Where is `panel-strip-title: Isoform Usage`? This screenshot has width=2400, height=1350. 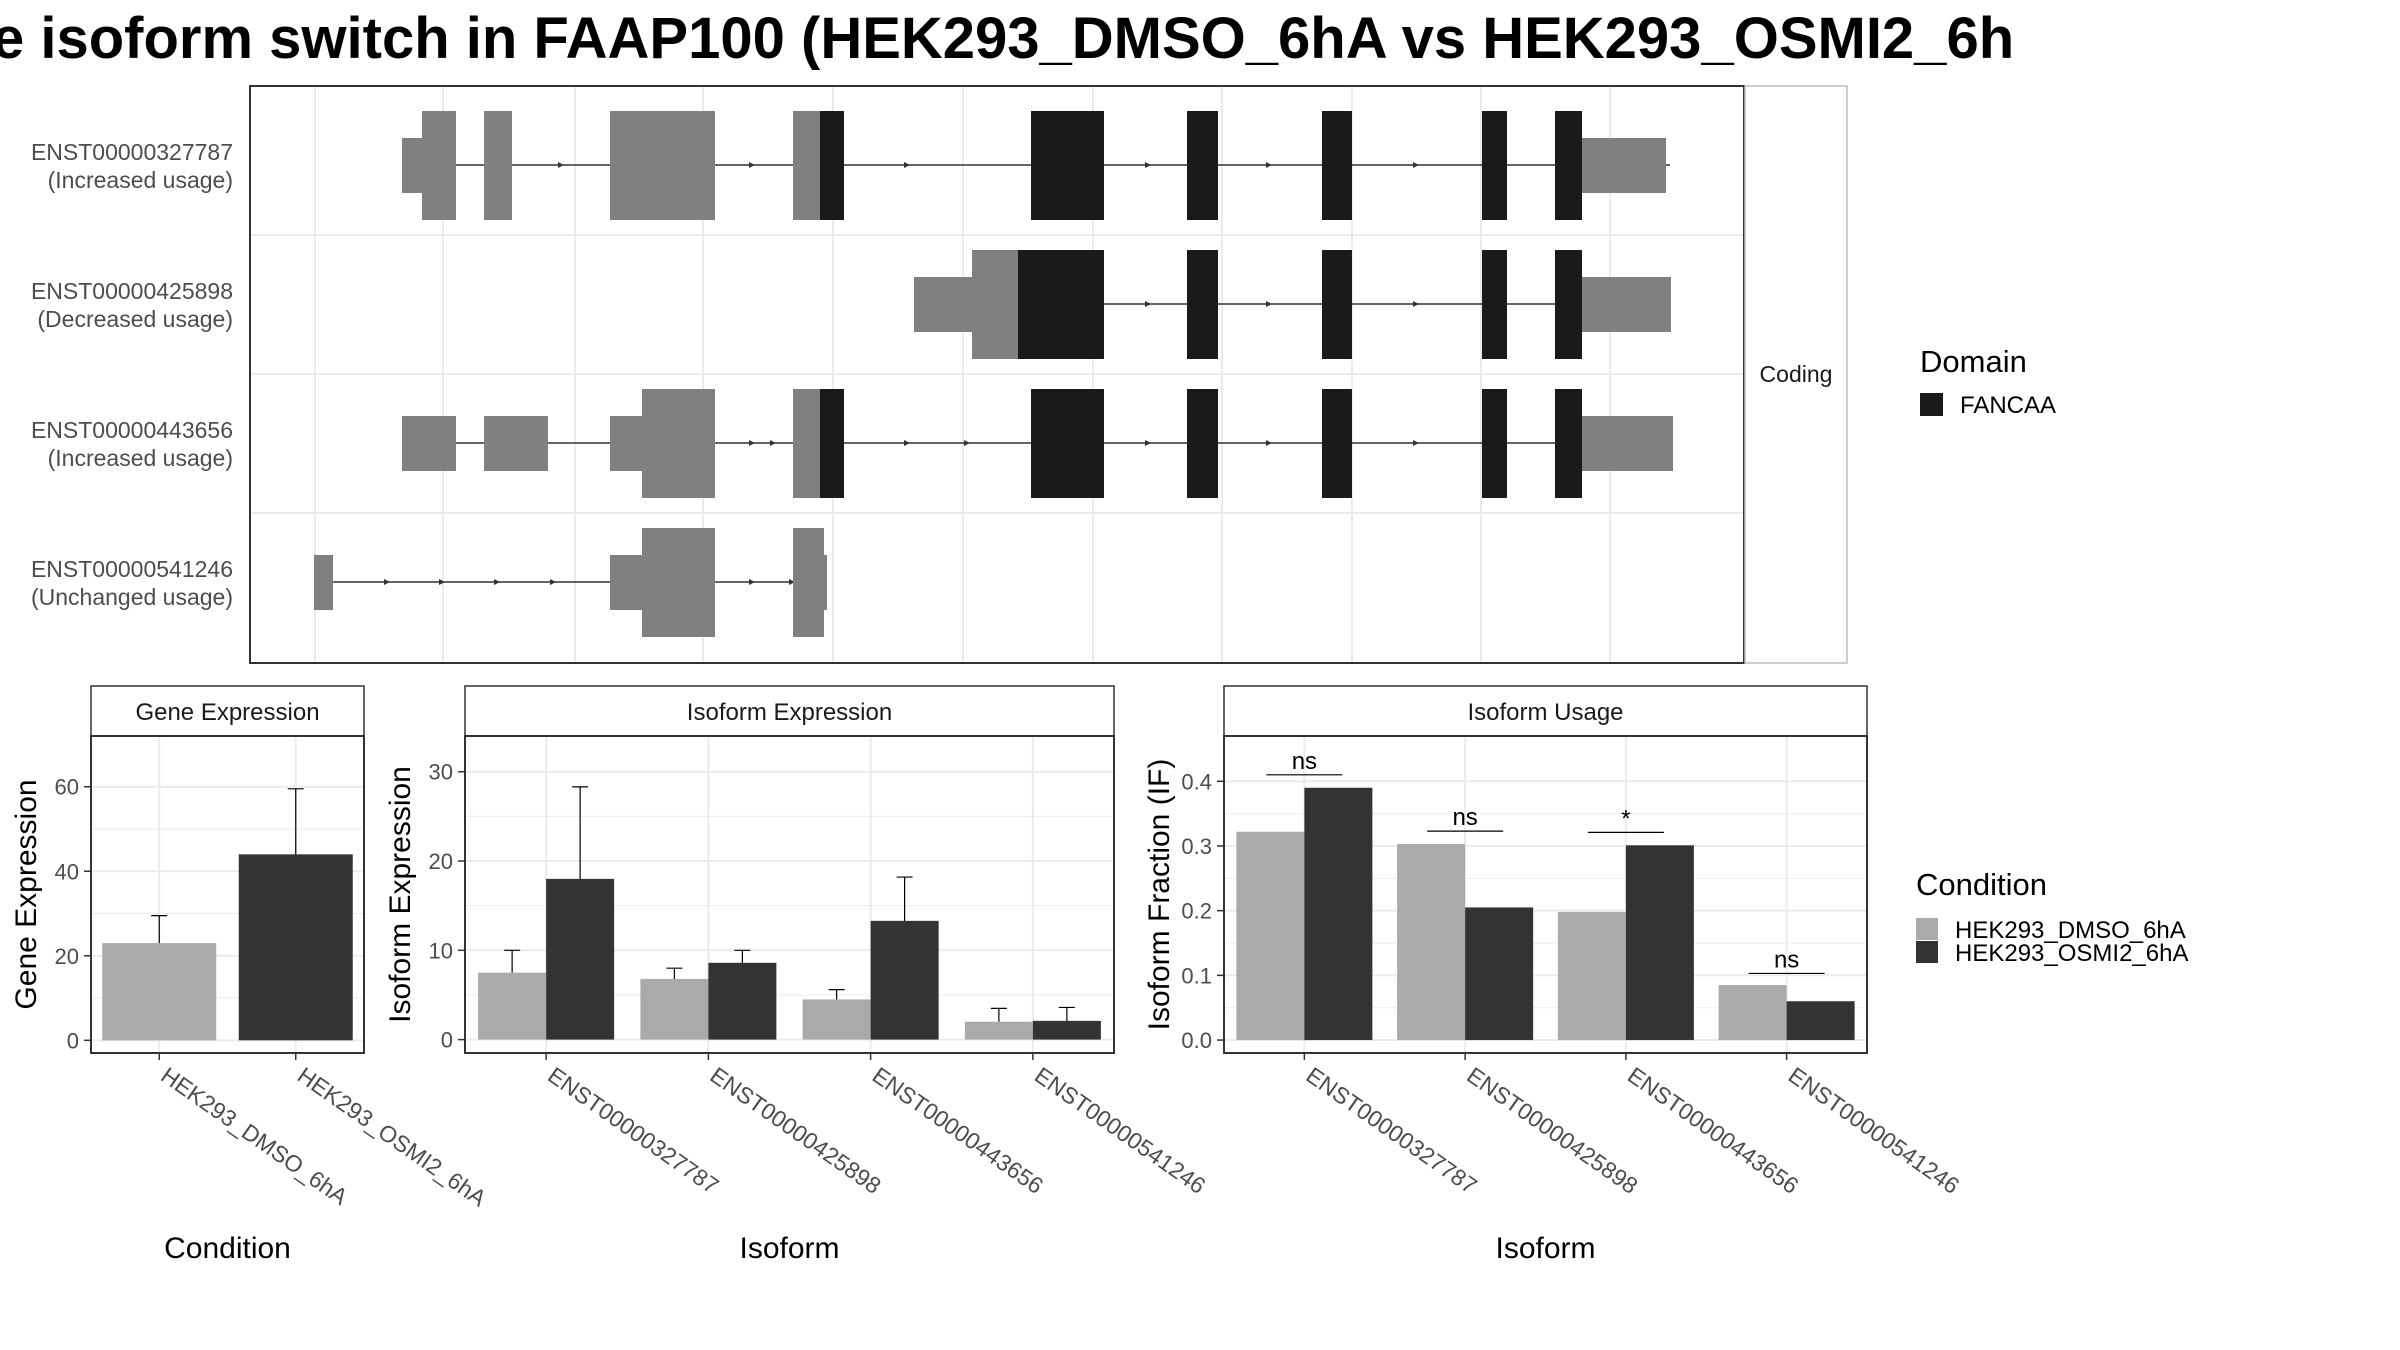
panel-strip-title: Isoform Usage is located at coordinates (1545, 712).